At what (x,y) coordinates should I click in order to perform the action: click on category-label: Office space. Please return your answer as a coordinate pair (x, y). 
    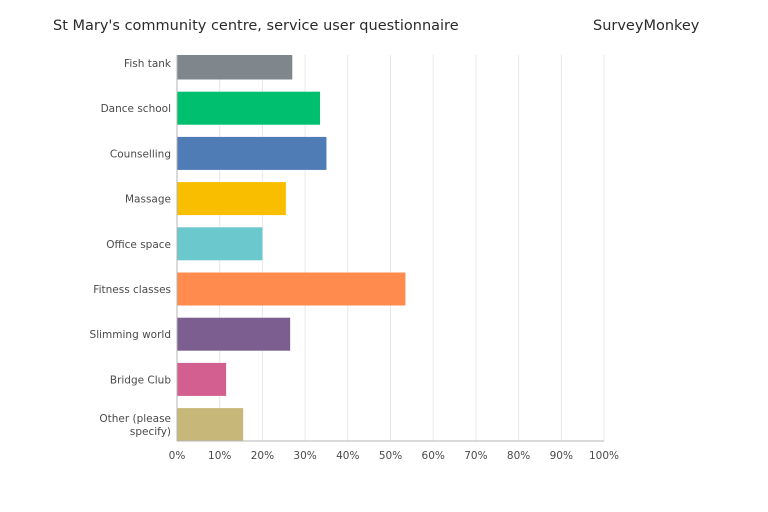
    Looking at the image, I should click on (138, 245).